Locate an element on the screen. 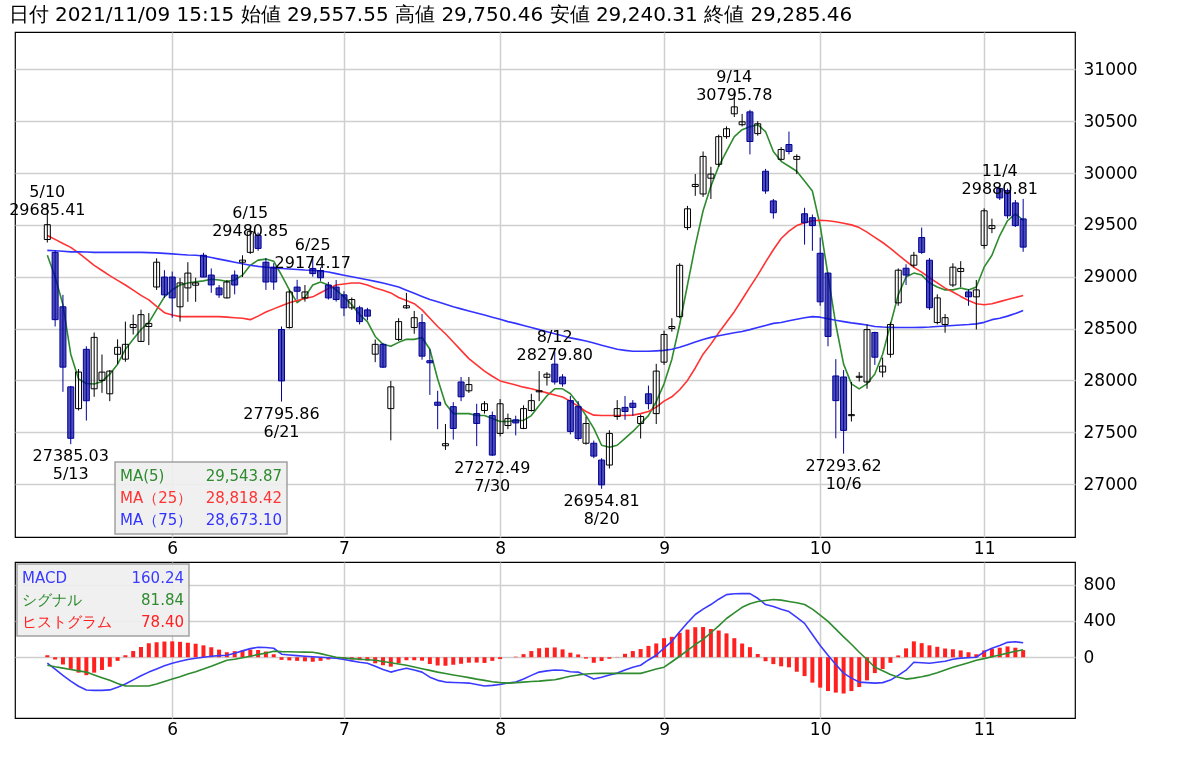  y-tick-label: 30000 is located at coordinates (1110, 172).